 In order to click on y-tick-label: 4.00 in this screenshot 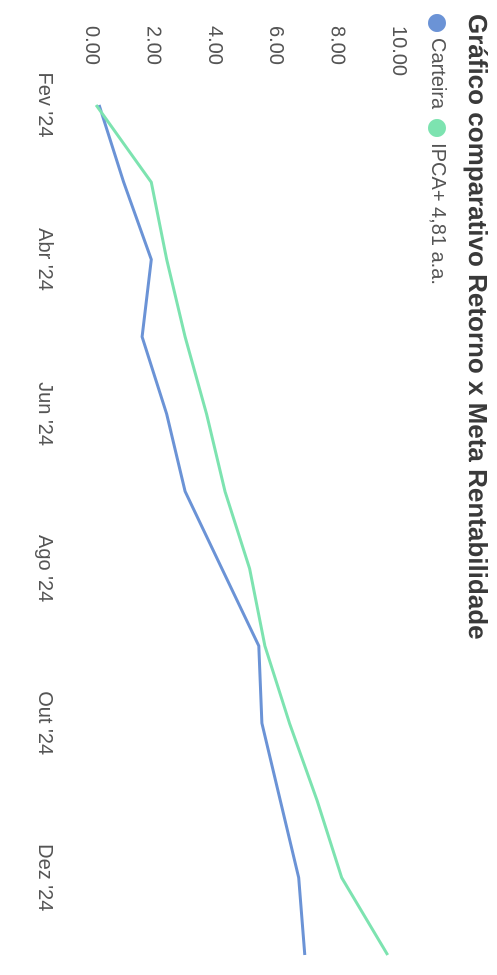, I will do `click(215, 45)`.